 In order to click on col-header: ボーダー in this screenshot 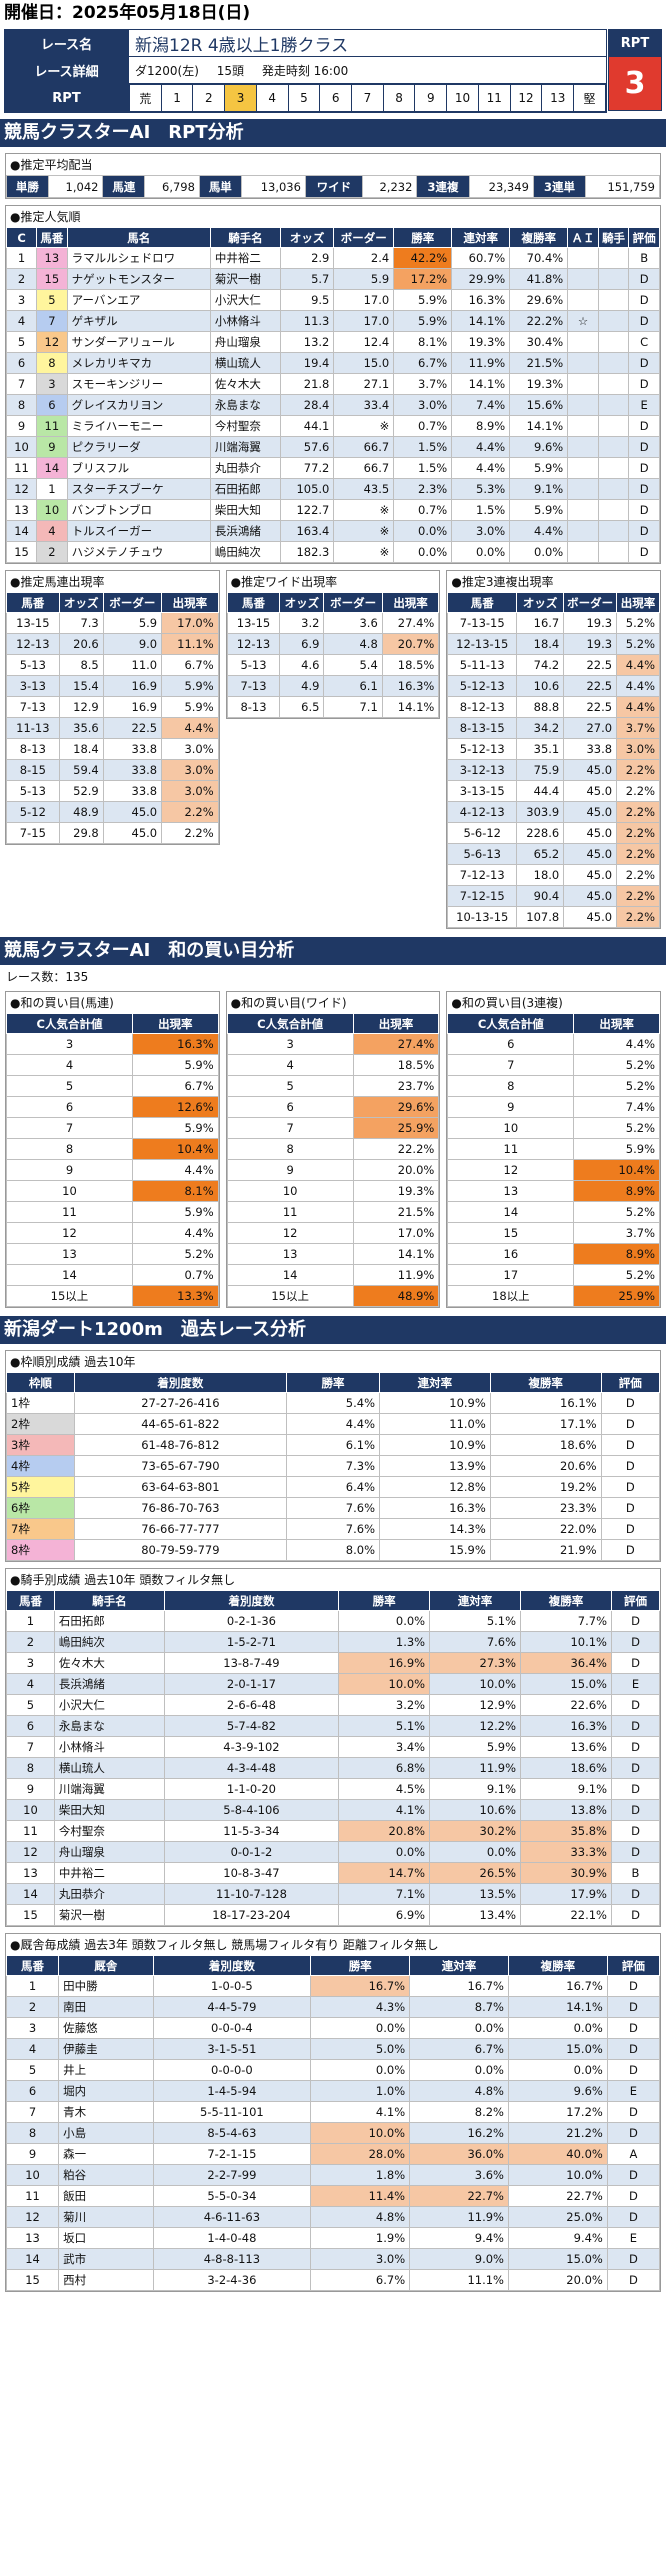, I will do `click(364, 237)`.